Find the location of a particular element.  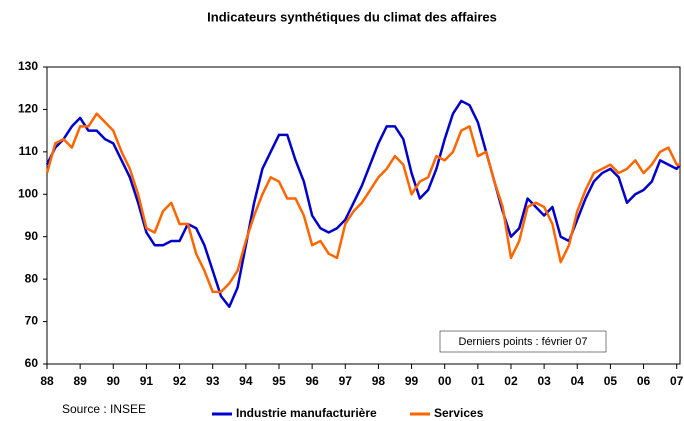

x-tick-label: 06 is located at coordinates (644, 381).